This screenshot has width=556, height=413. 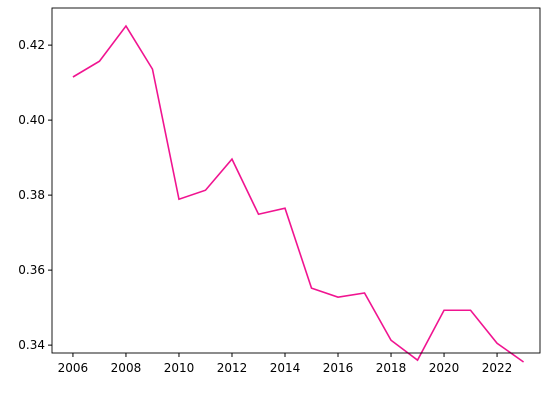 I want to click on x-tick-label: 2010, so click(x=179, y=368).